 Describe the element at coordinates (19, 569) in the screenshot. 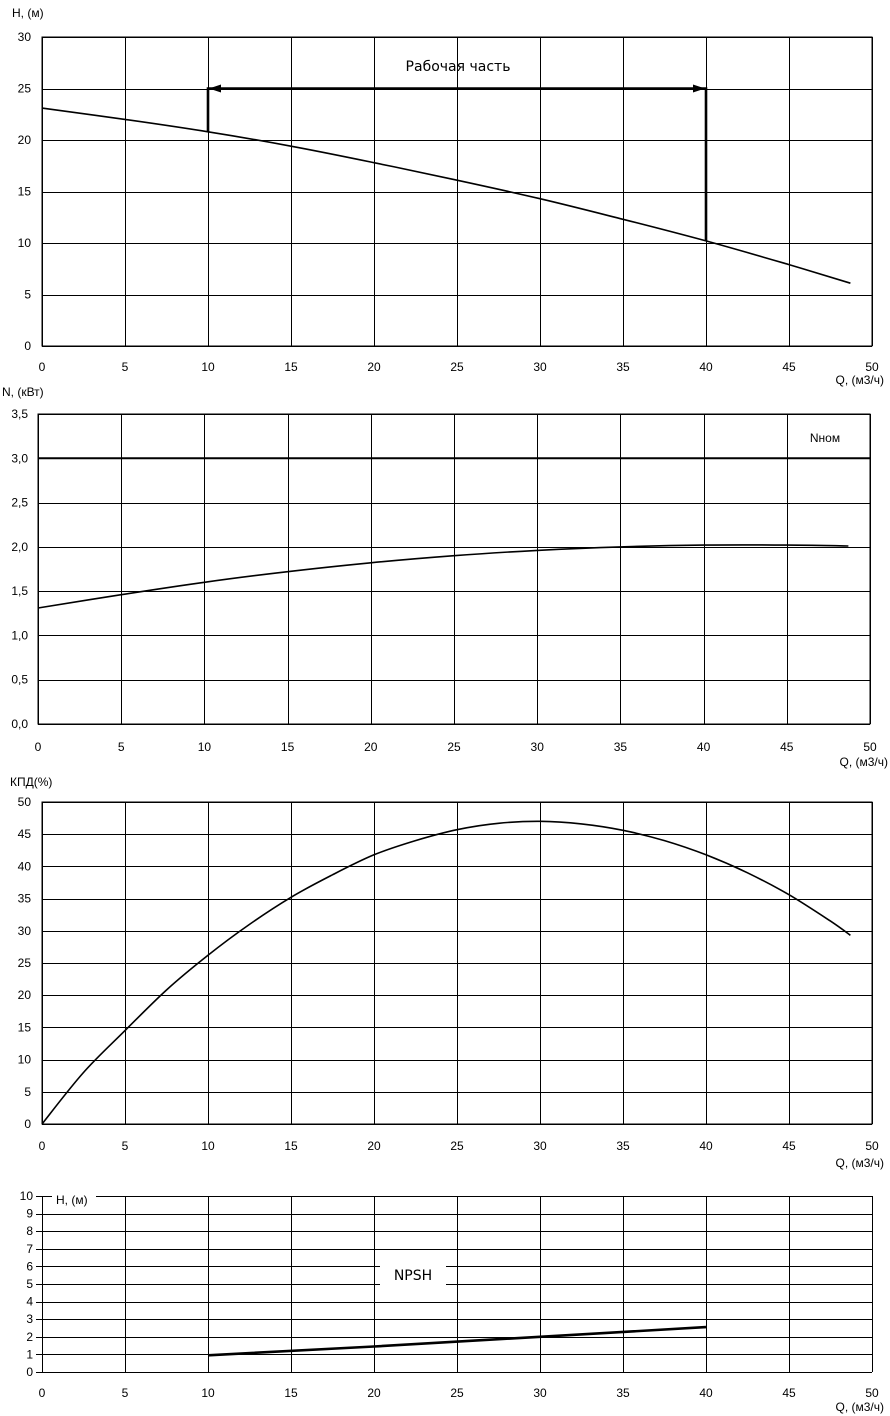

I see `power-y-ticks: 0,0 0,5 1,0 1,5 2,0 2,5 3,0 3,5` at that location.